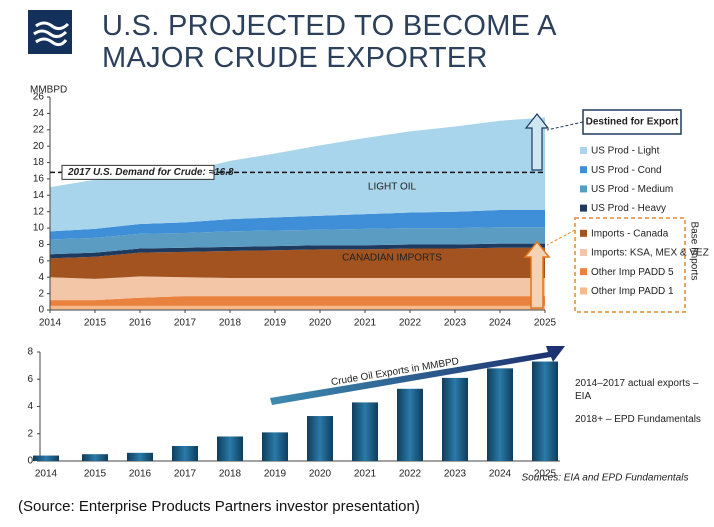  What do you see at coordinates (39, 129) in the screenshot?
I see `y-tick-label: 22` at bounding box center [39, 129].